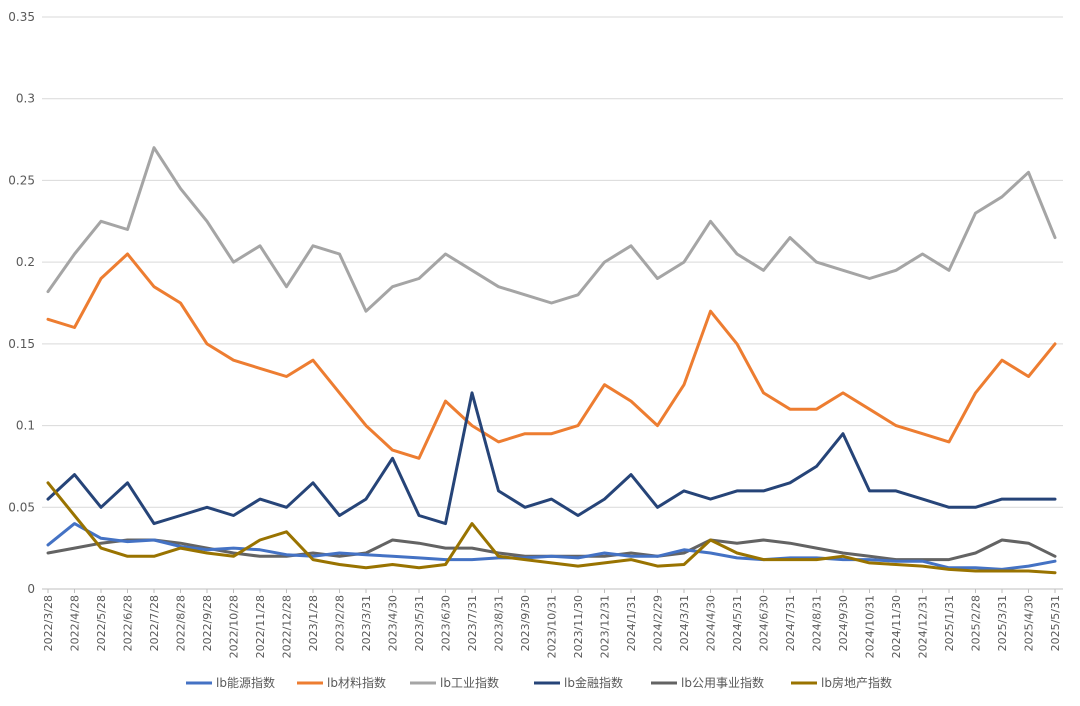 The image size is (1080, 706). What do you see at coordinates (790, 623) in the screenshot?
I see `x-tick-label: 2024/7/31` at bounding box center [790, 623].